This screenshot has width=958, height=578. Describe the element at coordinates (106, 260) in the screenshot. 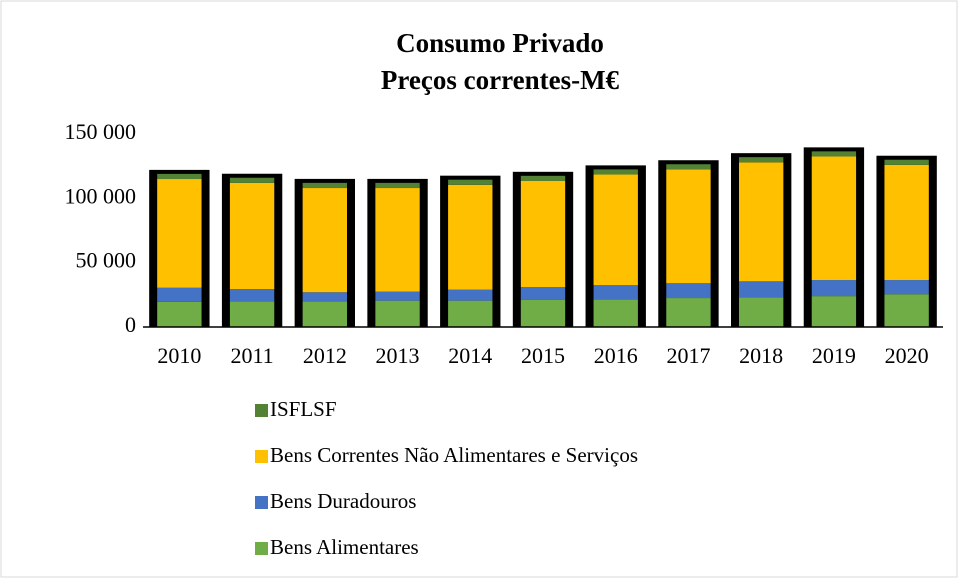

I see `y-tick-label: 50 000` at that location.